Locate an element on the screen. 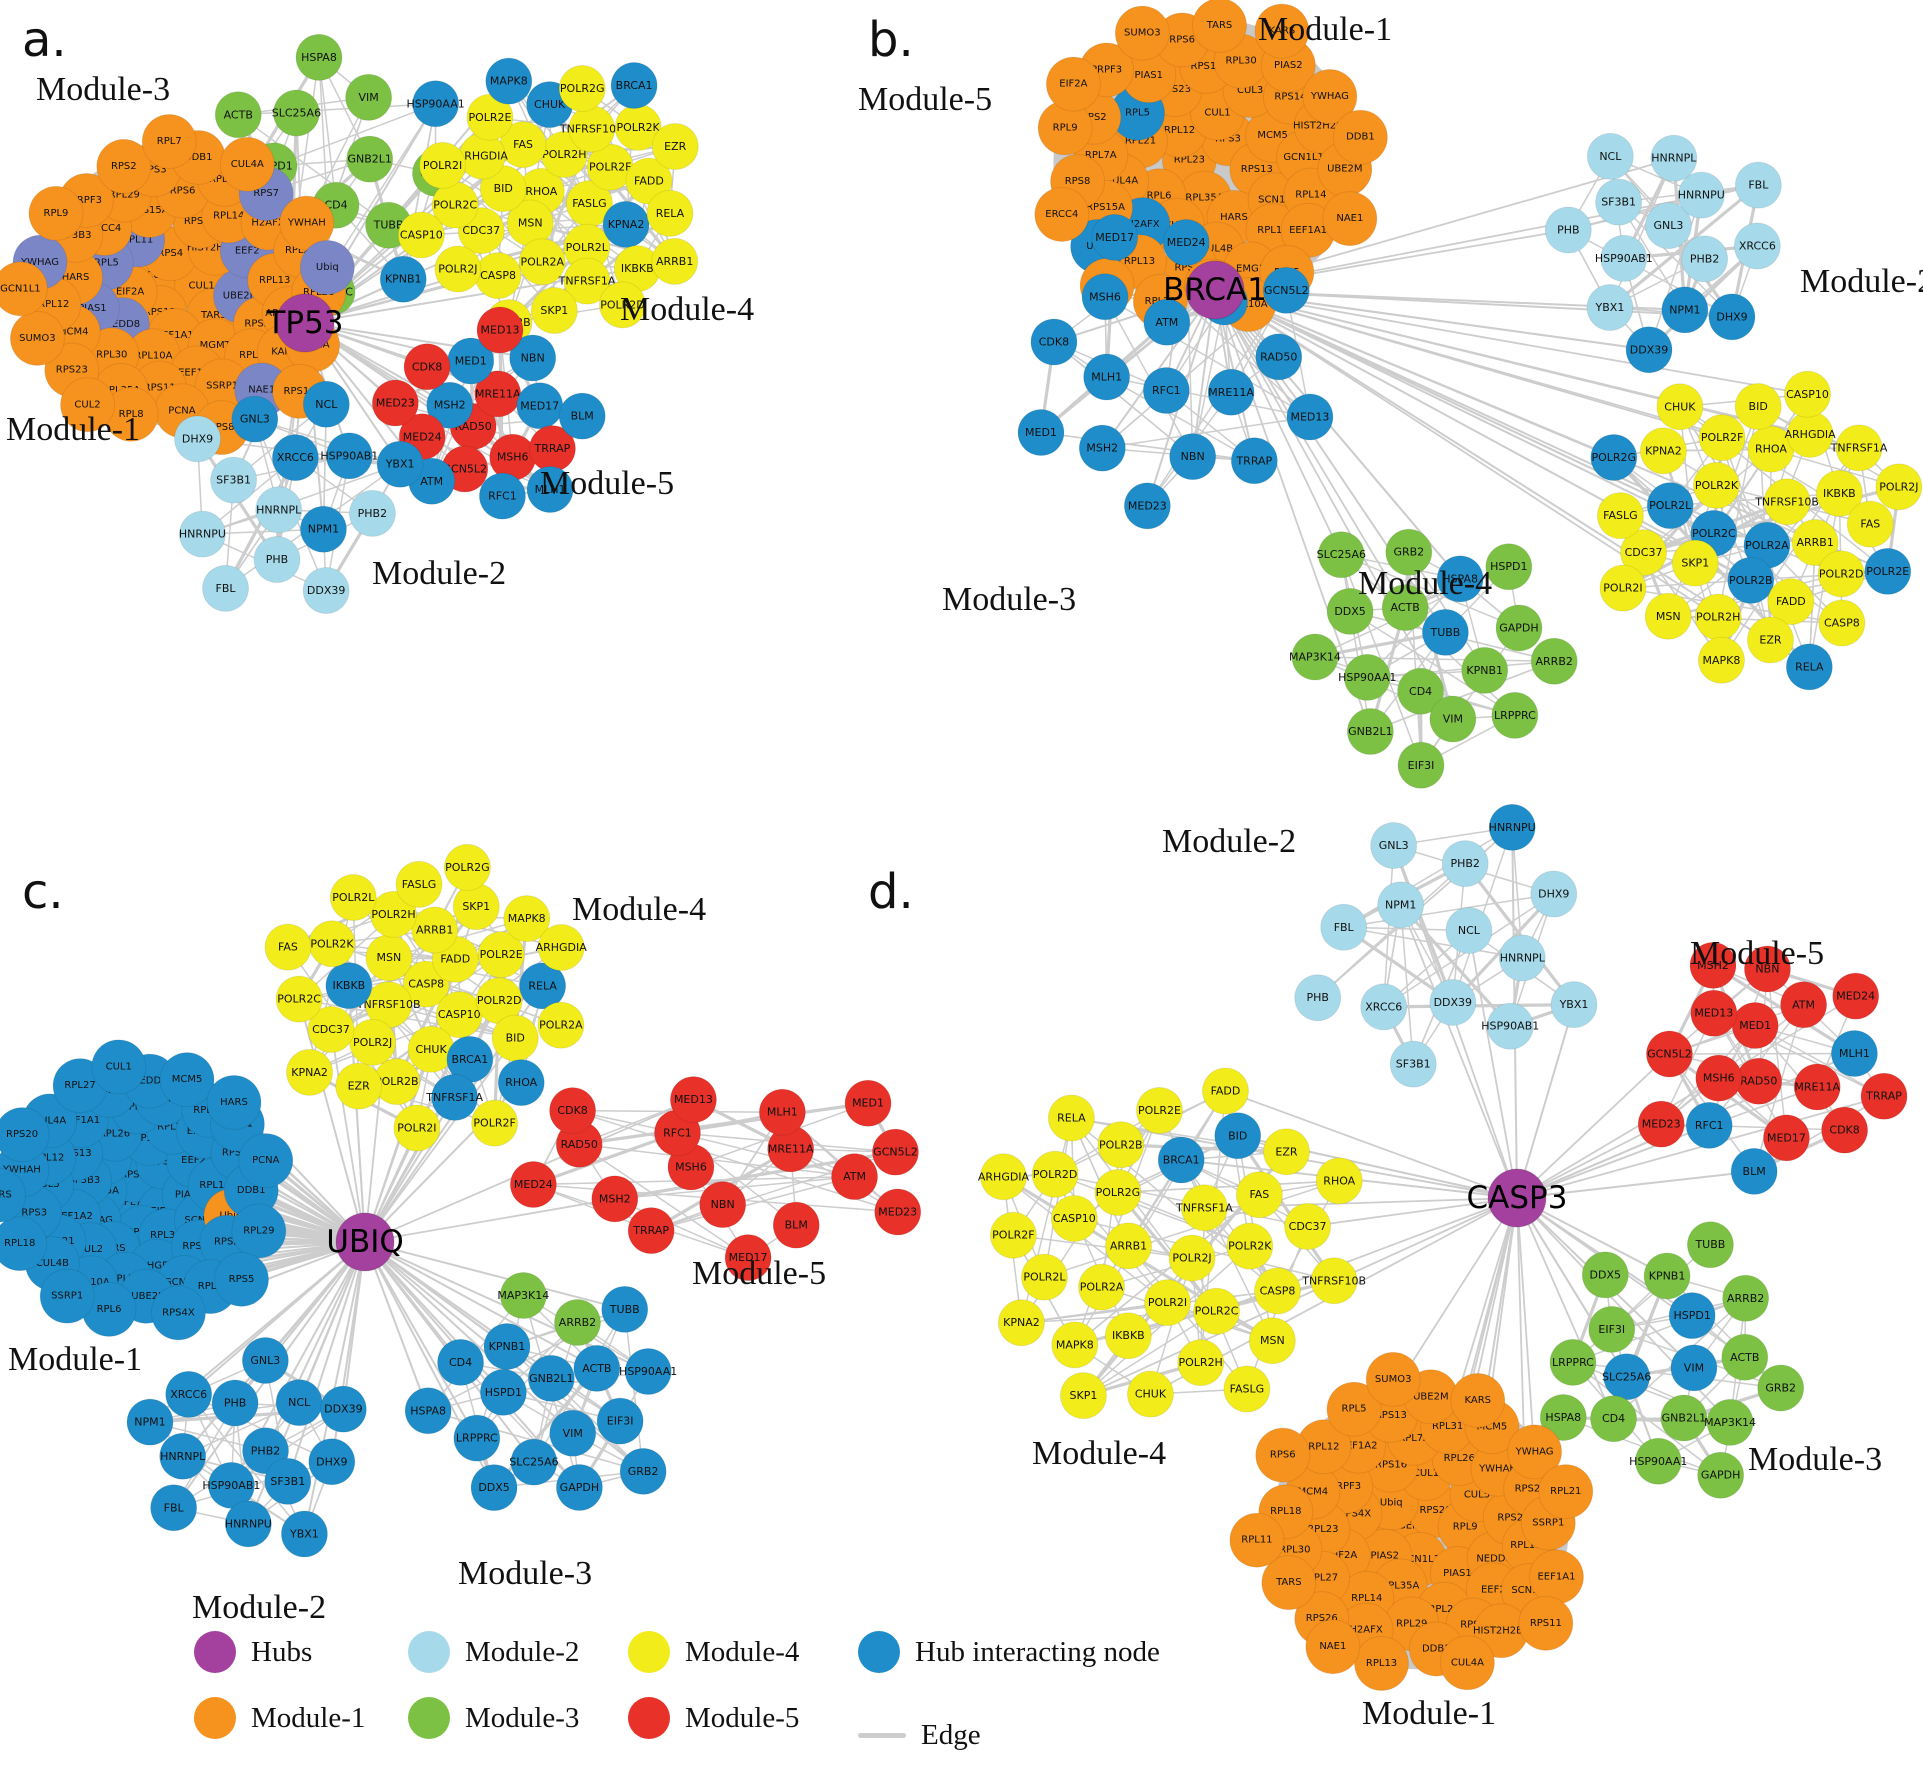  gene-node-label: RPS15A is located at coordinates (149, 210).